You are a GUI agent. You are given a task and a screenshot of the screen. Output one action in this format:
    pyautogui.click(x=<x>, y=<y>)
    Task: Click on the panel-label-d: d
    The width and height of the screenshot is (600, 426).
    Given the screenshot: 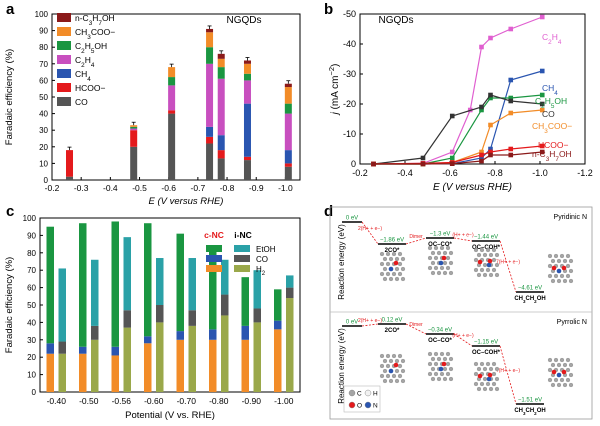 What is the action you would take?
    pyautogui.click(x=328, y=211)
    